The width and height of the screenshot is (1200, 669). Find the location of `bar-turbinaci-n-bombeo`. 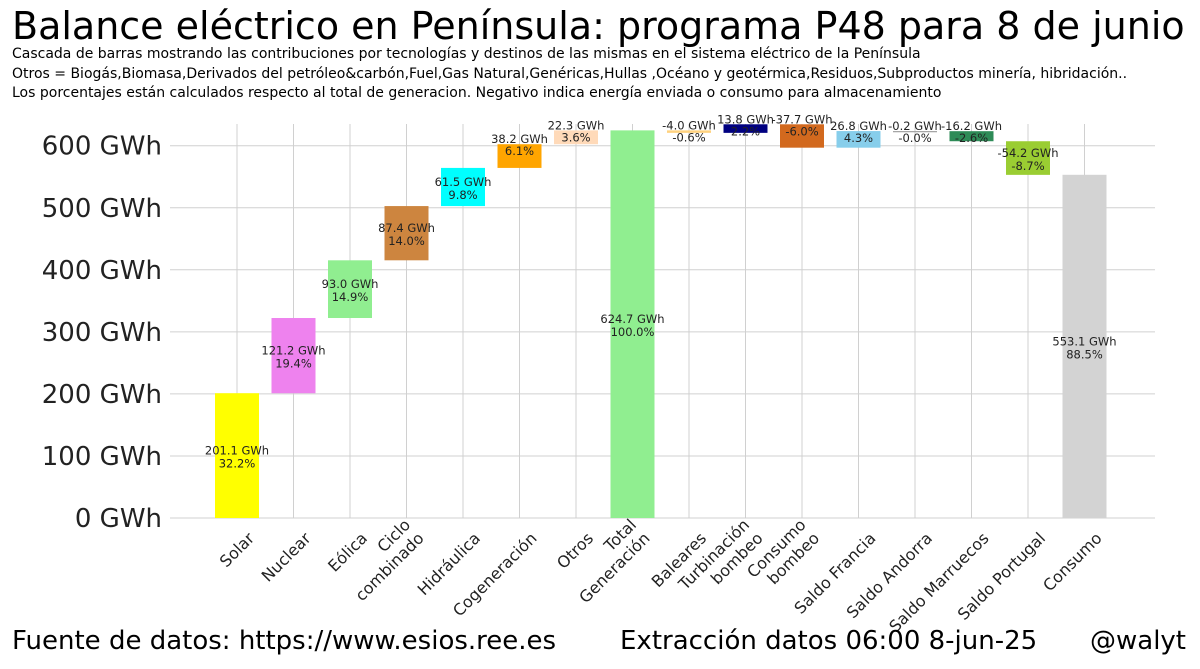

bar-turbinaci-n-bombeo is located at coordinates (745, 128).